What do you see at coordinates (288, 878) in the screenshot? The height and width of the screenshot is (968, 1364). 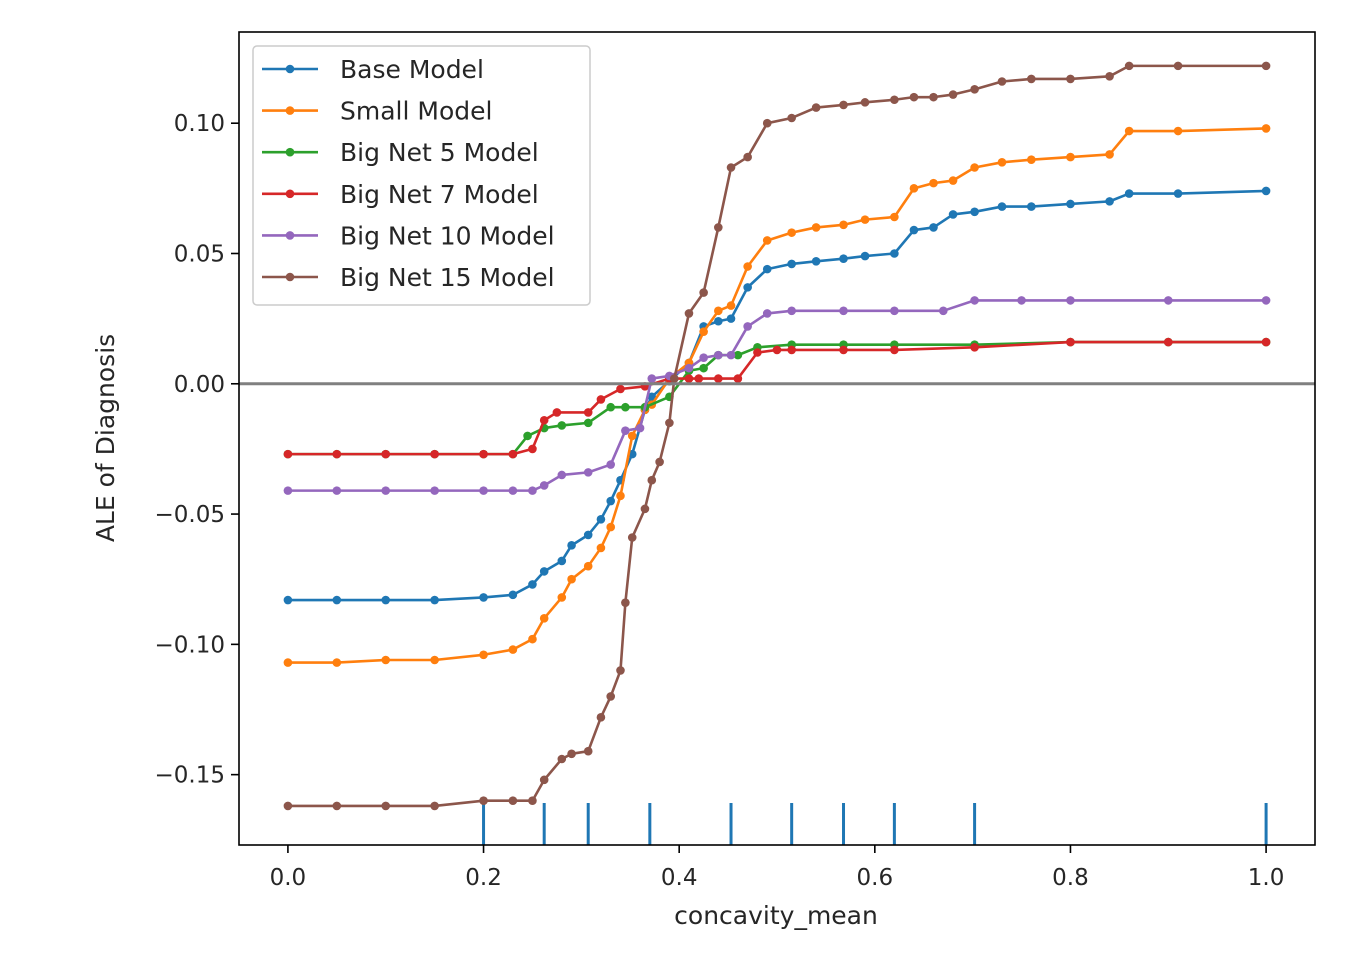 I see `x-tick-label: 0.0` at bounding box center [288, 878].